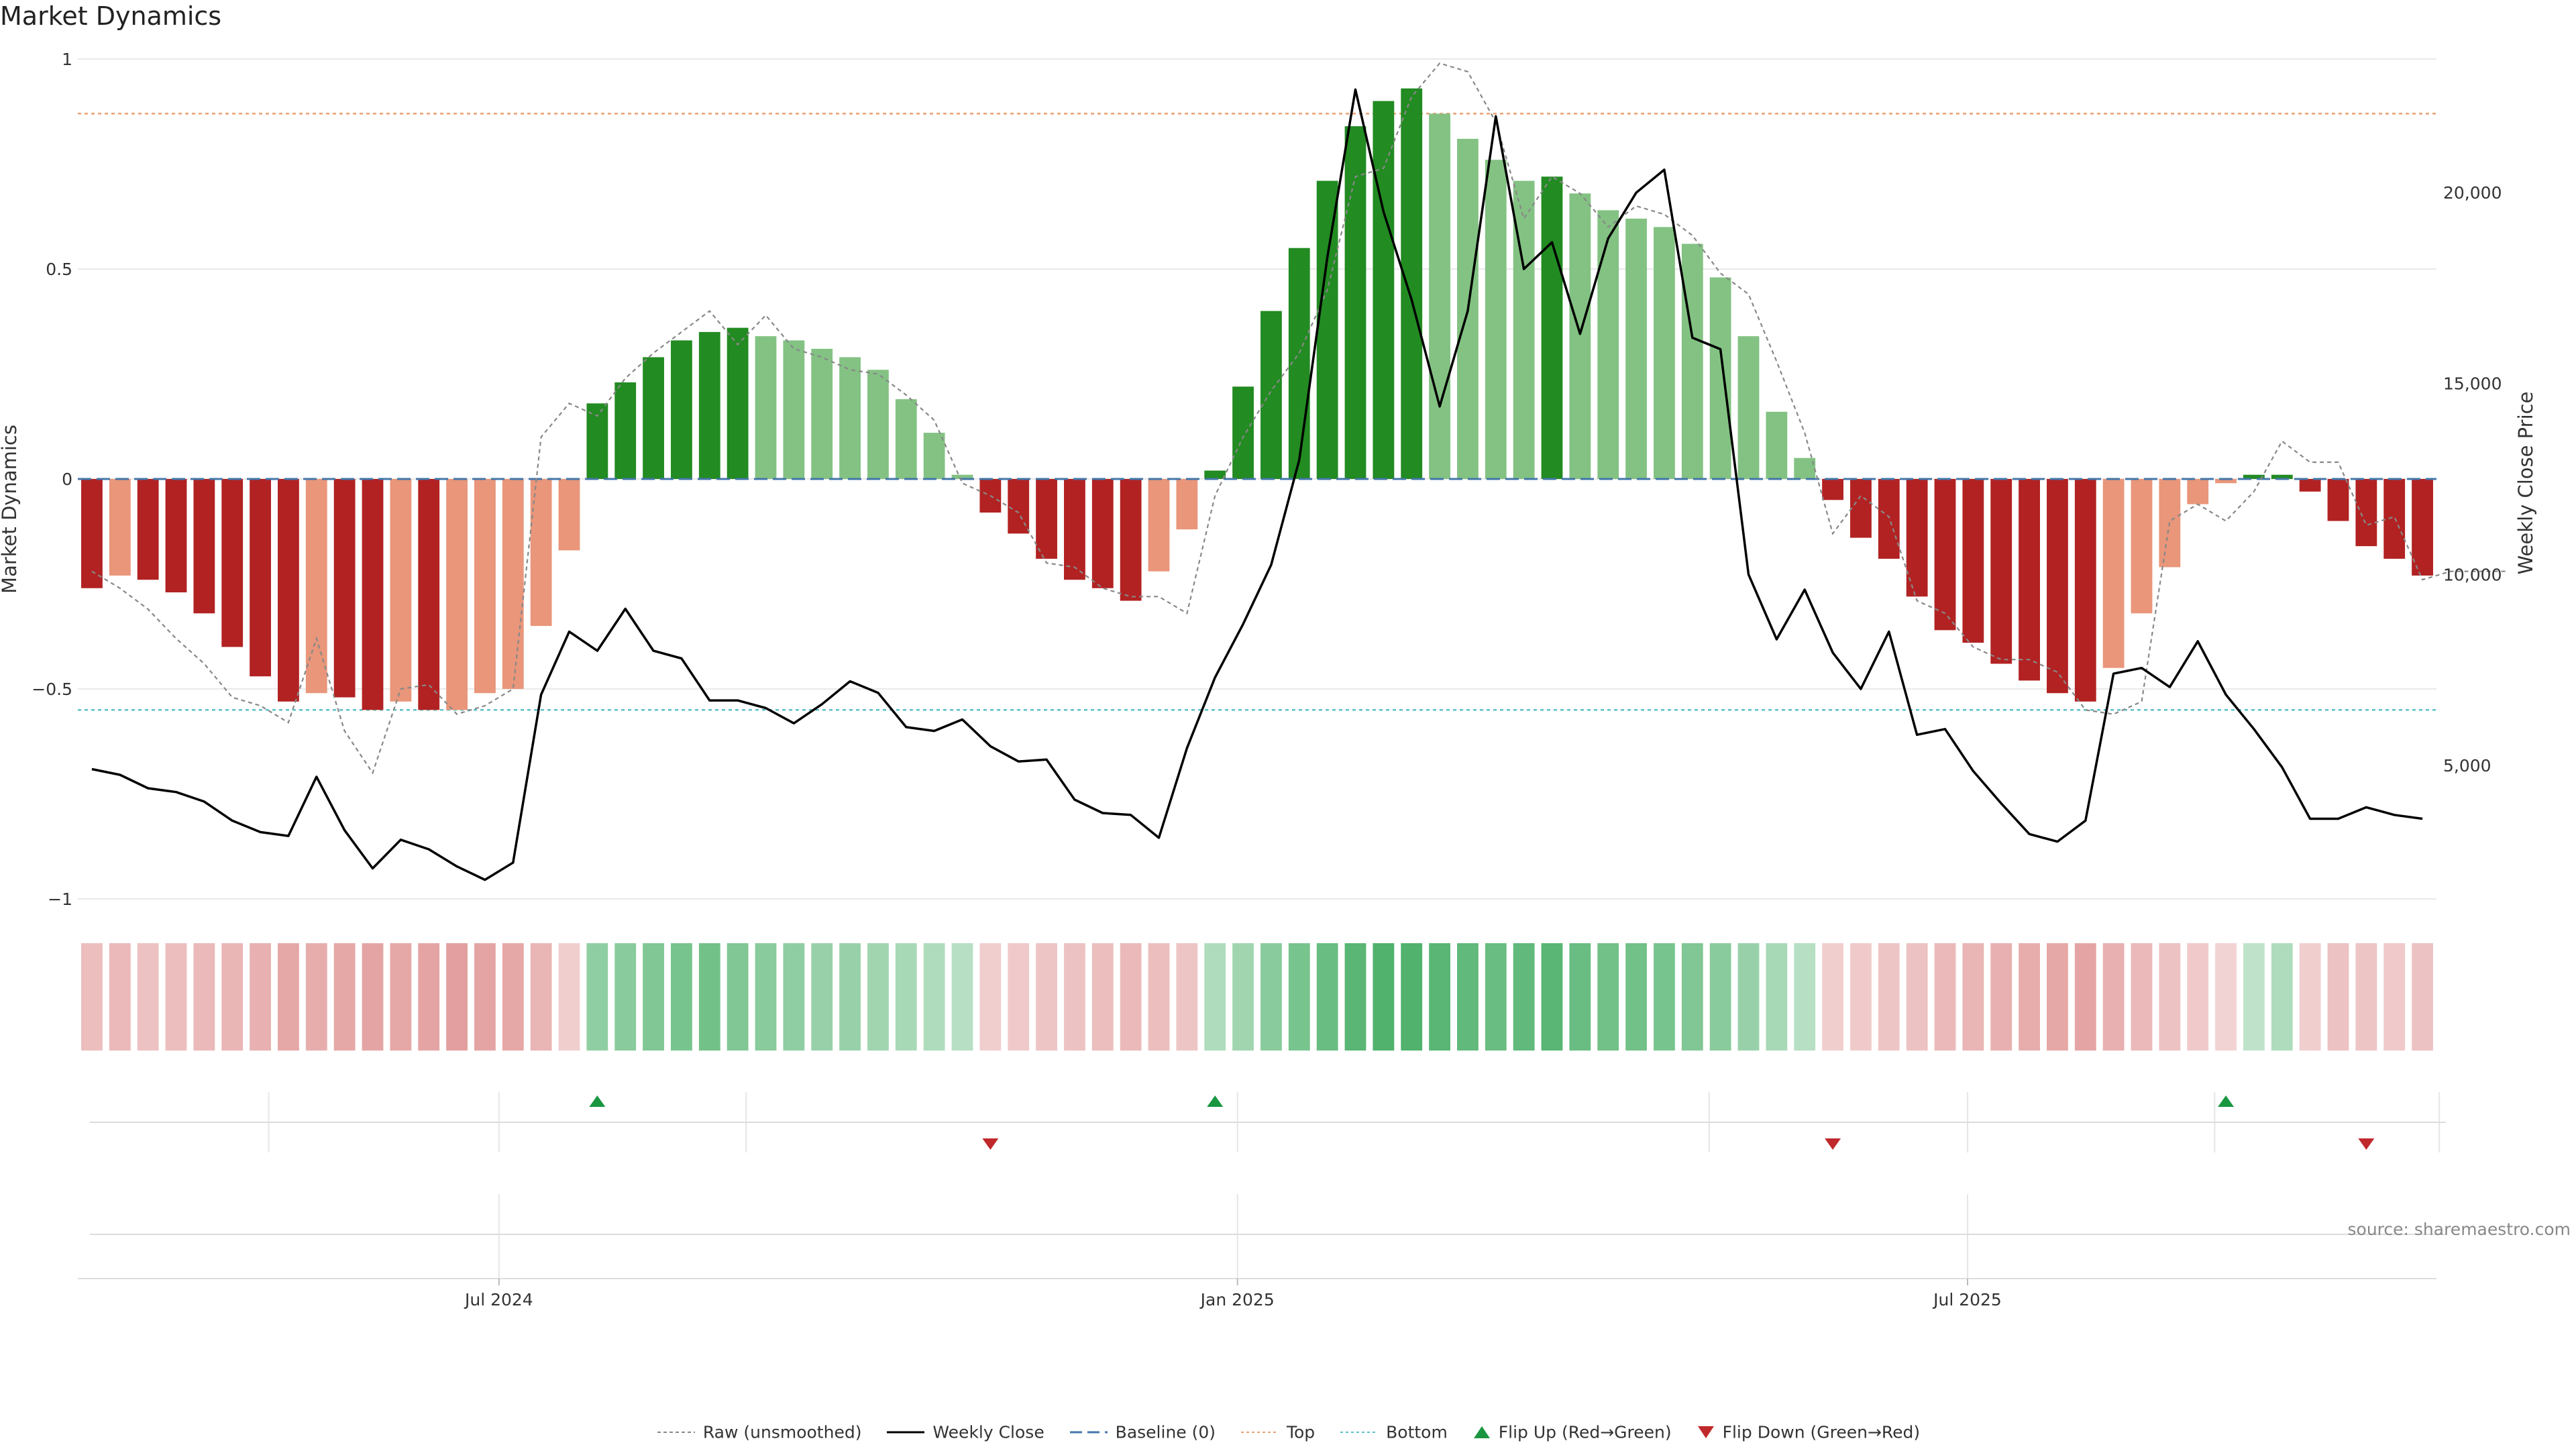 The width and height of the screenshot is (2576, 1449). What do you see at coordinates (1393, 1431) in the screenshot?
I see `legend-bottom: Bottom` at bounding box center [1393, 1431].